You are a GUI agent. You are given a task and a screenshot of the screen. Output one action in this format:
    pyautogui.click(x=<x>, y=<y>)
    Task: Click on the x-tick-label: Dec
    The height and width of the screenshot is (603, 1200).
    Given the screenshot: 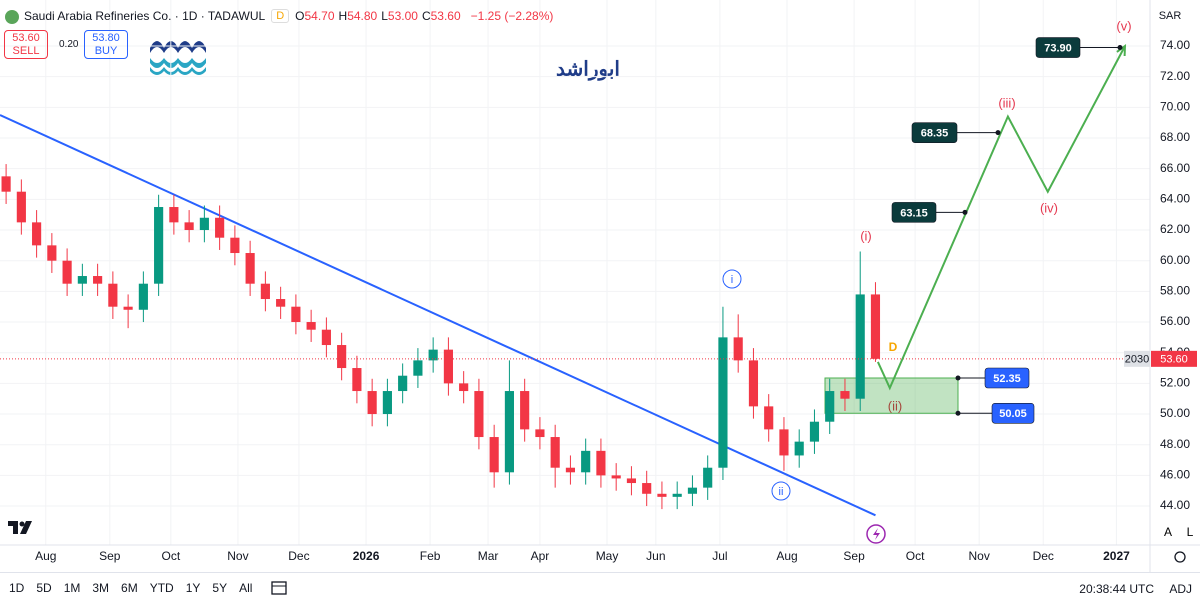 What is the action you would take?
    pyautogui.click(x=298, y=556)
    